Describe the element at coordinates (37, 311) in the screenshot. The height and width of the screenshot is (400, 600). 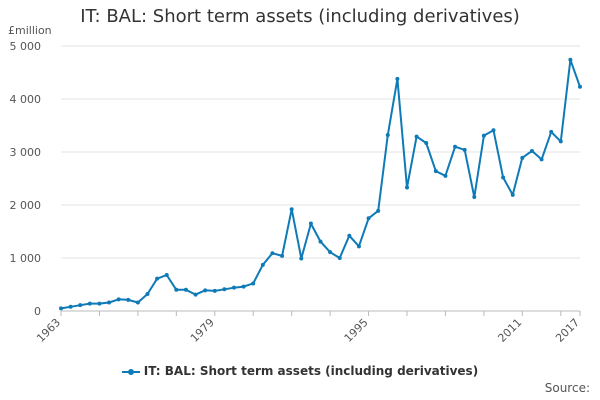
I see `y-tick-label: 0` at that location.